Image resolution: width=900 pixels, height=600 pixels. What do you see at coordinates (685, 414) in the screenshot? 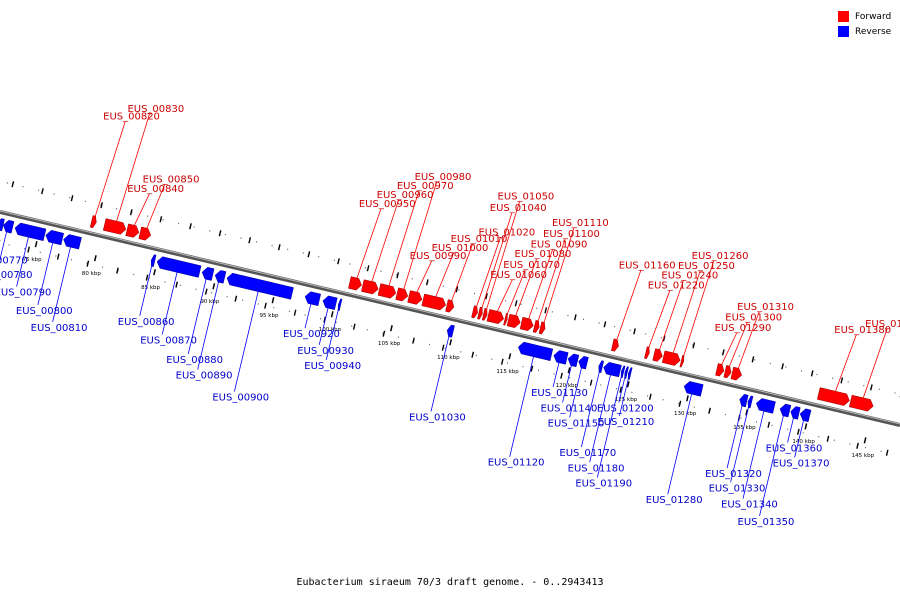
I see `axis-tick-label: 130 kbp` at bounding box center [685, 414].